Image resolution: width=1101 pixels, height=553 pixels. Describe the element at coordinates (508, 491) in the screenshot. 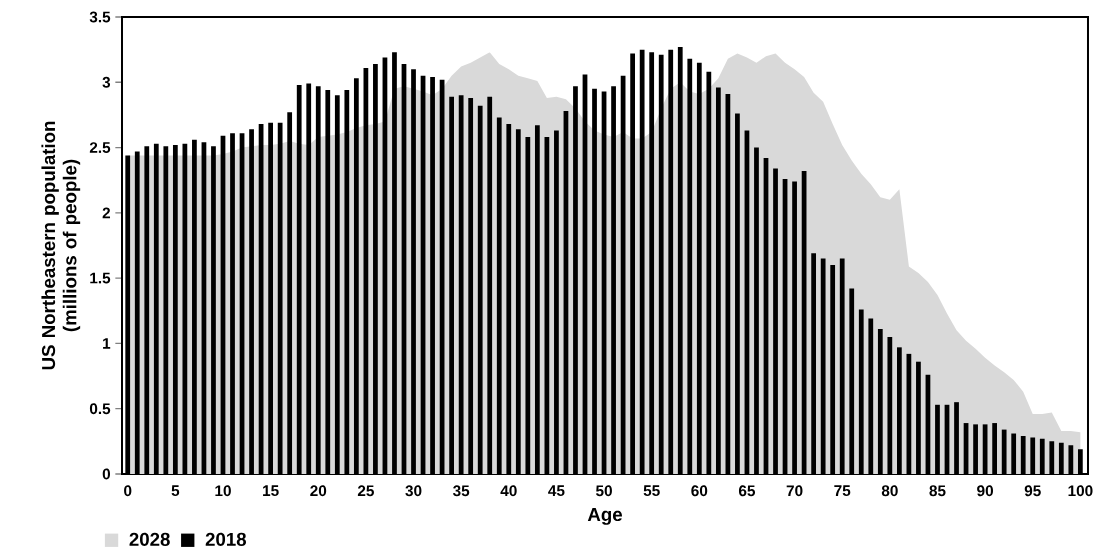

I see `x-tick-label: 40` at that location.